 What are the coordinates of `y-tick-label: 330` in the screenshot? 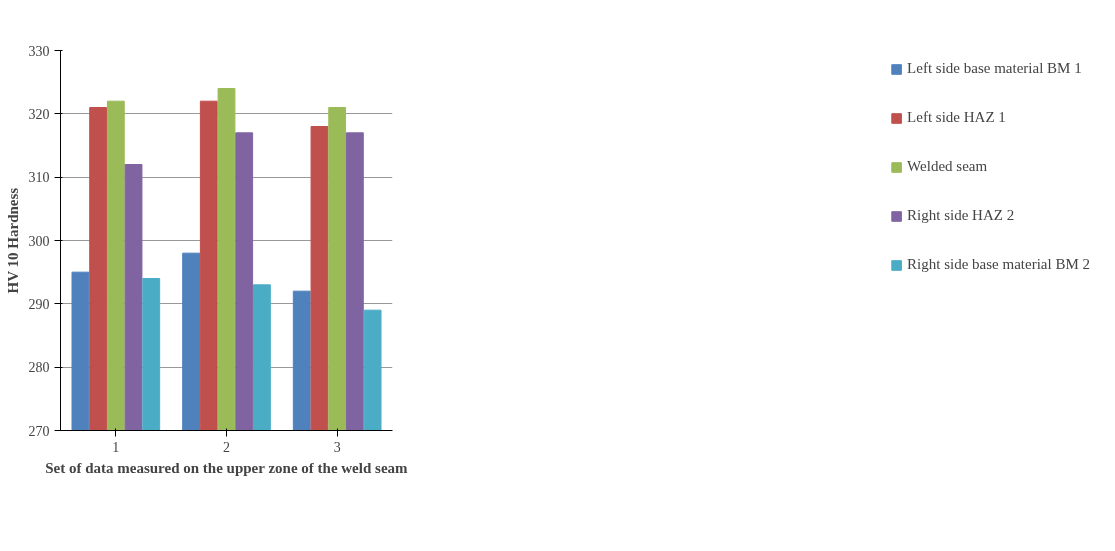 It's located at (39, 51).